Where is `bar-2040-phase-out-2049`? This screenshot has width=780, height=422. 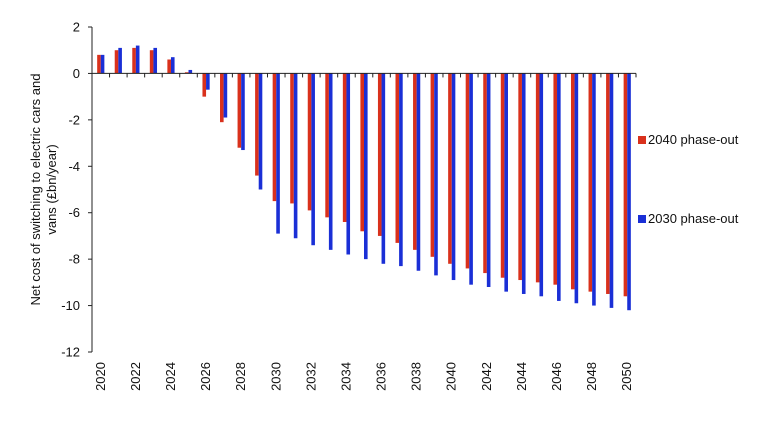 bar-2040-phase-out-2049 is located at coordinates (608, 183).